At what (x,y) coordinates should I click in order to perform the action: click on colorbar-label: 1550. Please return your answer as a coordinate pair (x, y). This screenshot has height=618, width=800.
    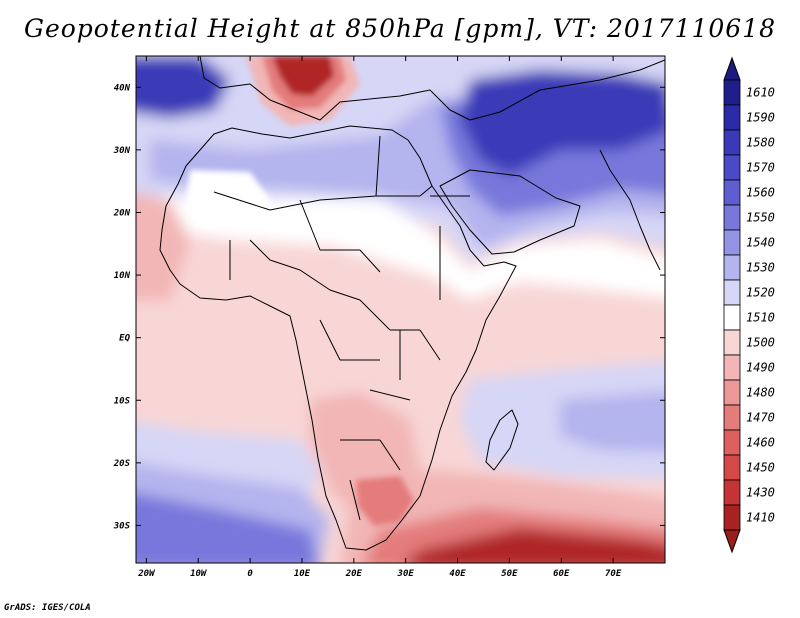
    Looking at the image, I should click on (760, 218).